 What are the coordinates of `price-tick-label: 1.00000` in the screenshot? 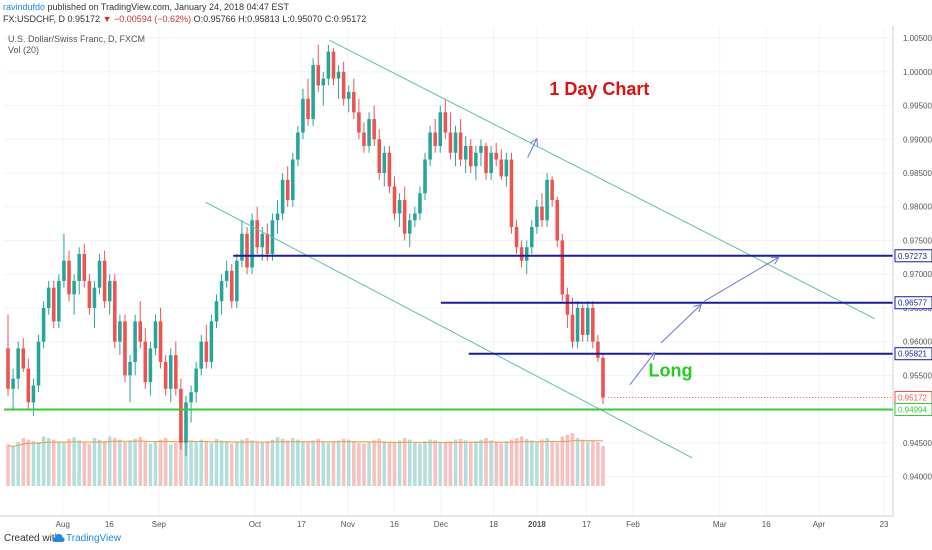 It's located at (917, 72).